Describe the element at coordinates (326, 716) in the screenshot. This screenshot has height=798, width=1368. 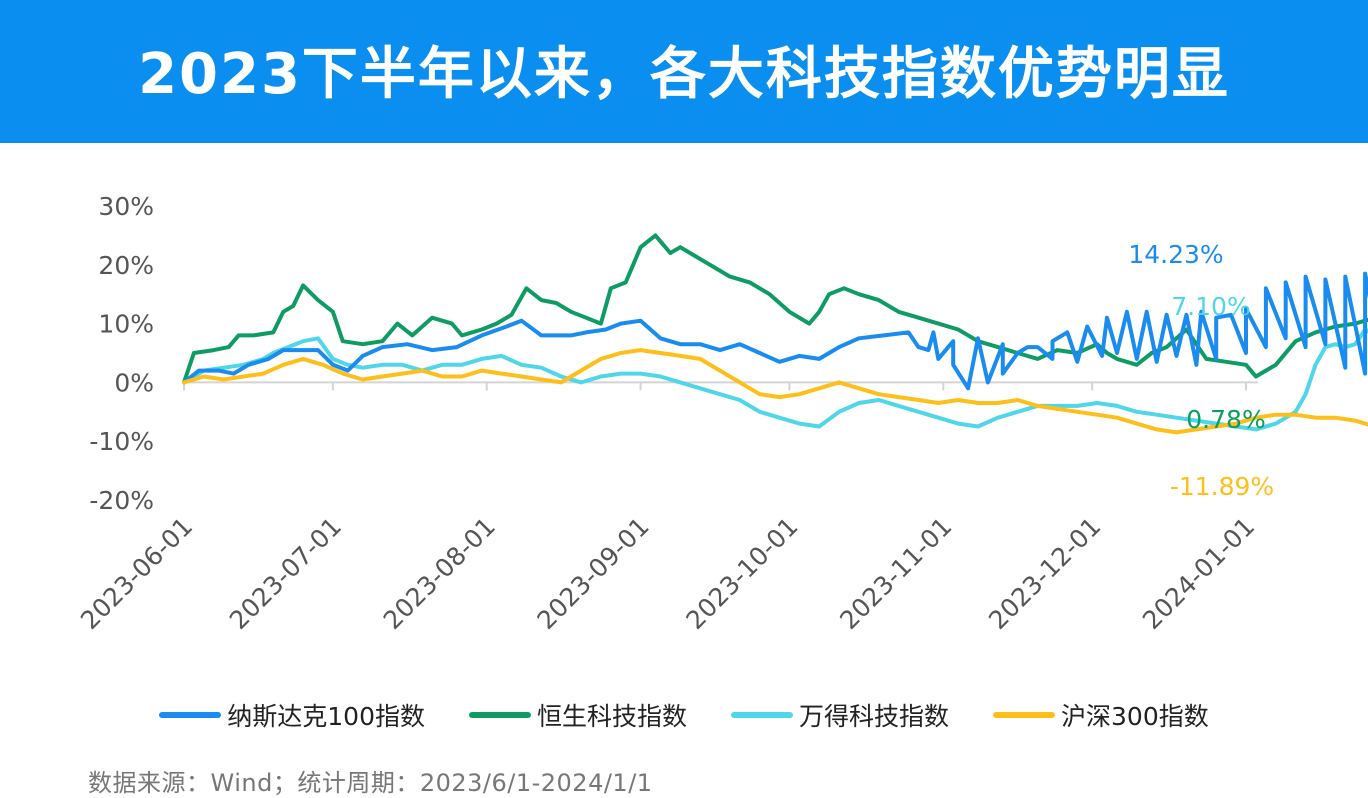
I see `legend-label-nasdaq: 纳斯达克100指数` at that location.